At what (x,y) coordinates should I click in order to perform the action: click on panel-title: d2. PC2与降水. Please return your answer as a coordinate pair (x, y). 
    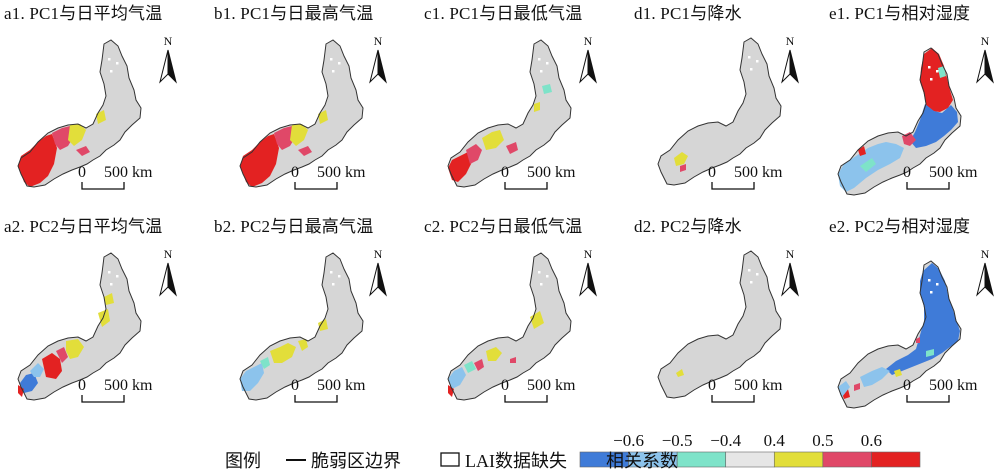
    Looking at the image, I should click on (688, 226).